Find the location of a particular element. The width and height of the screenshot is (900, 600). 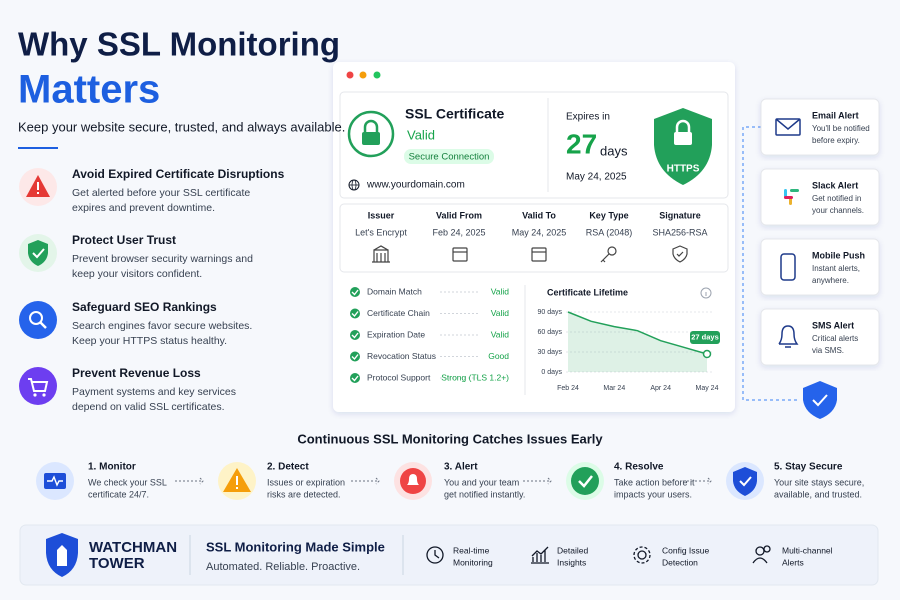

brand: TOWER is located at coordinates (117, 563).